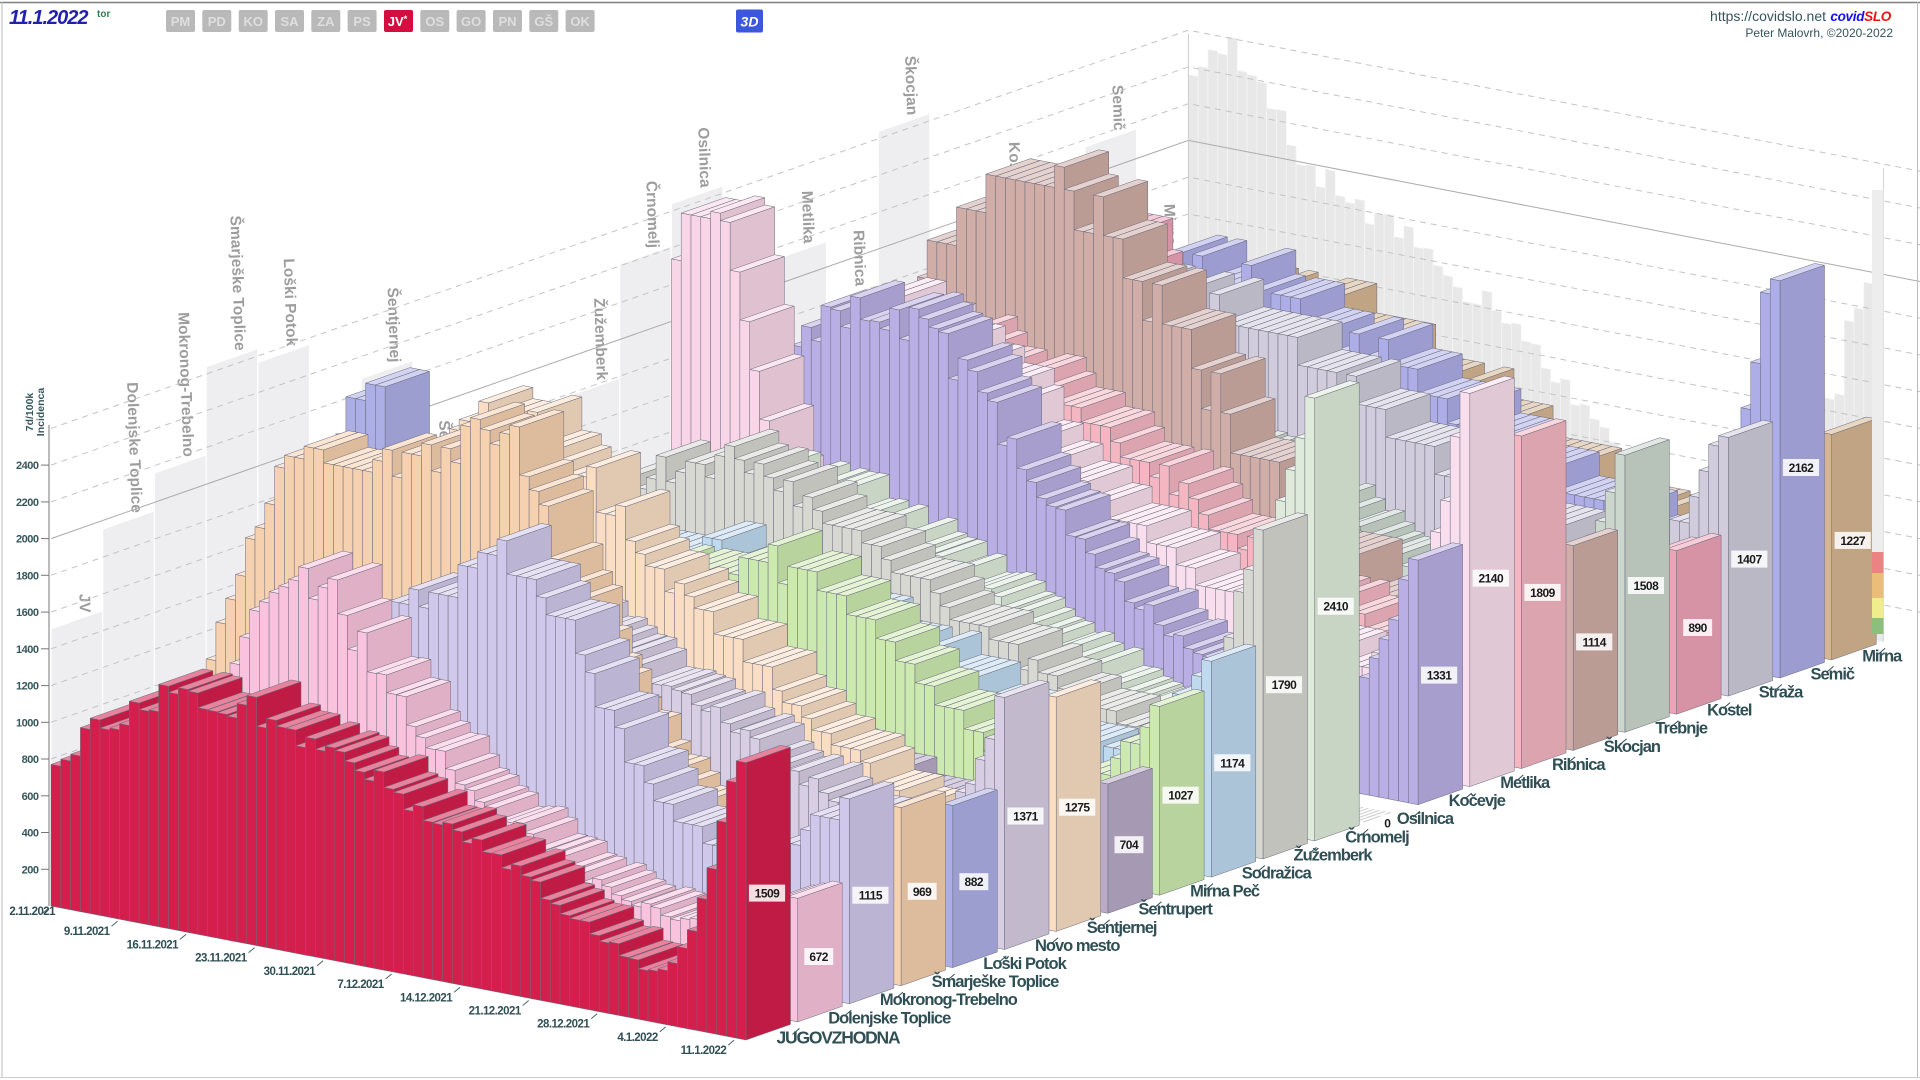  What do you see at coordinates (471, 21) in the screenshot?
I see `svg-text: GO` at bounding box center [471, 21].